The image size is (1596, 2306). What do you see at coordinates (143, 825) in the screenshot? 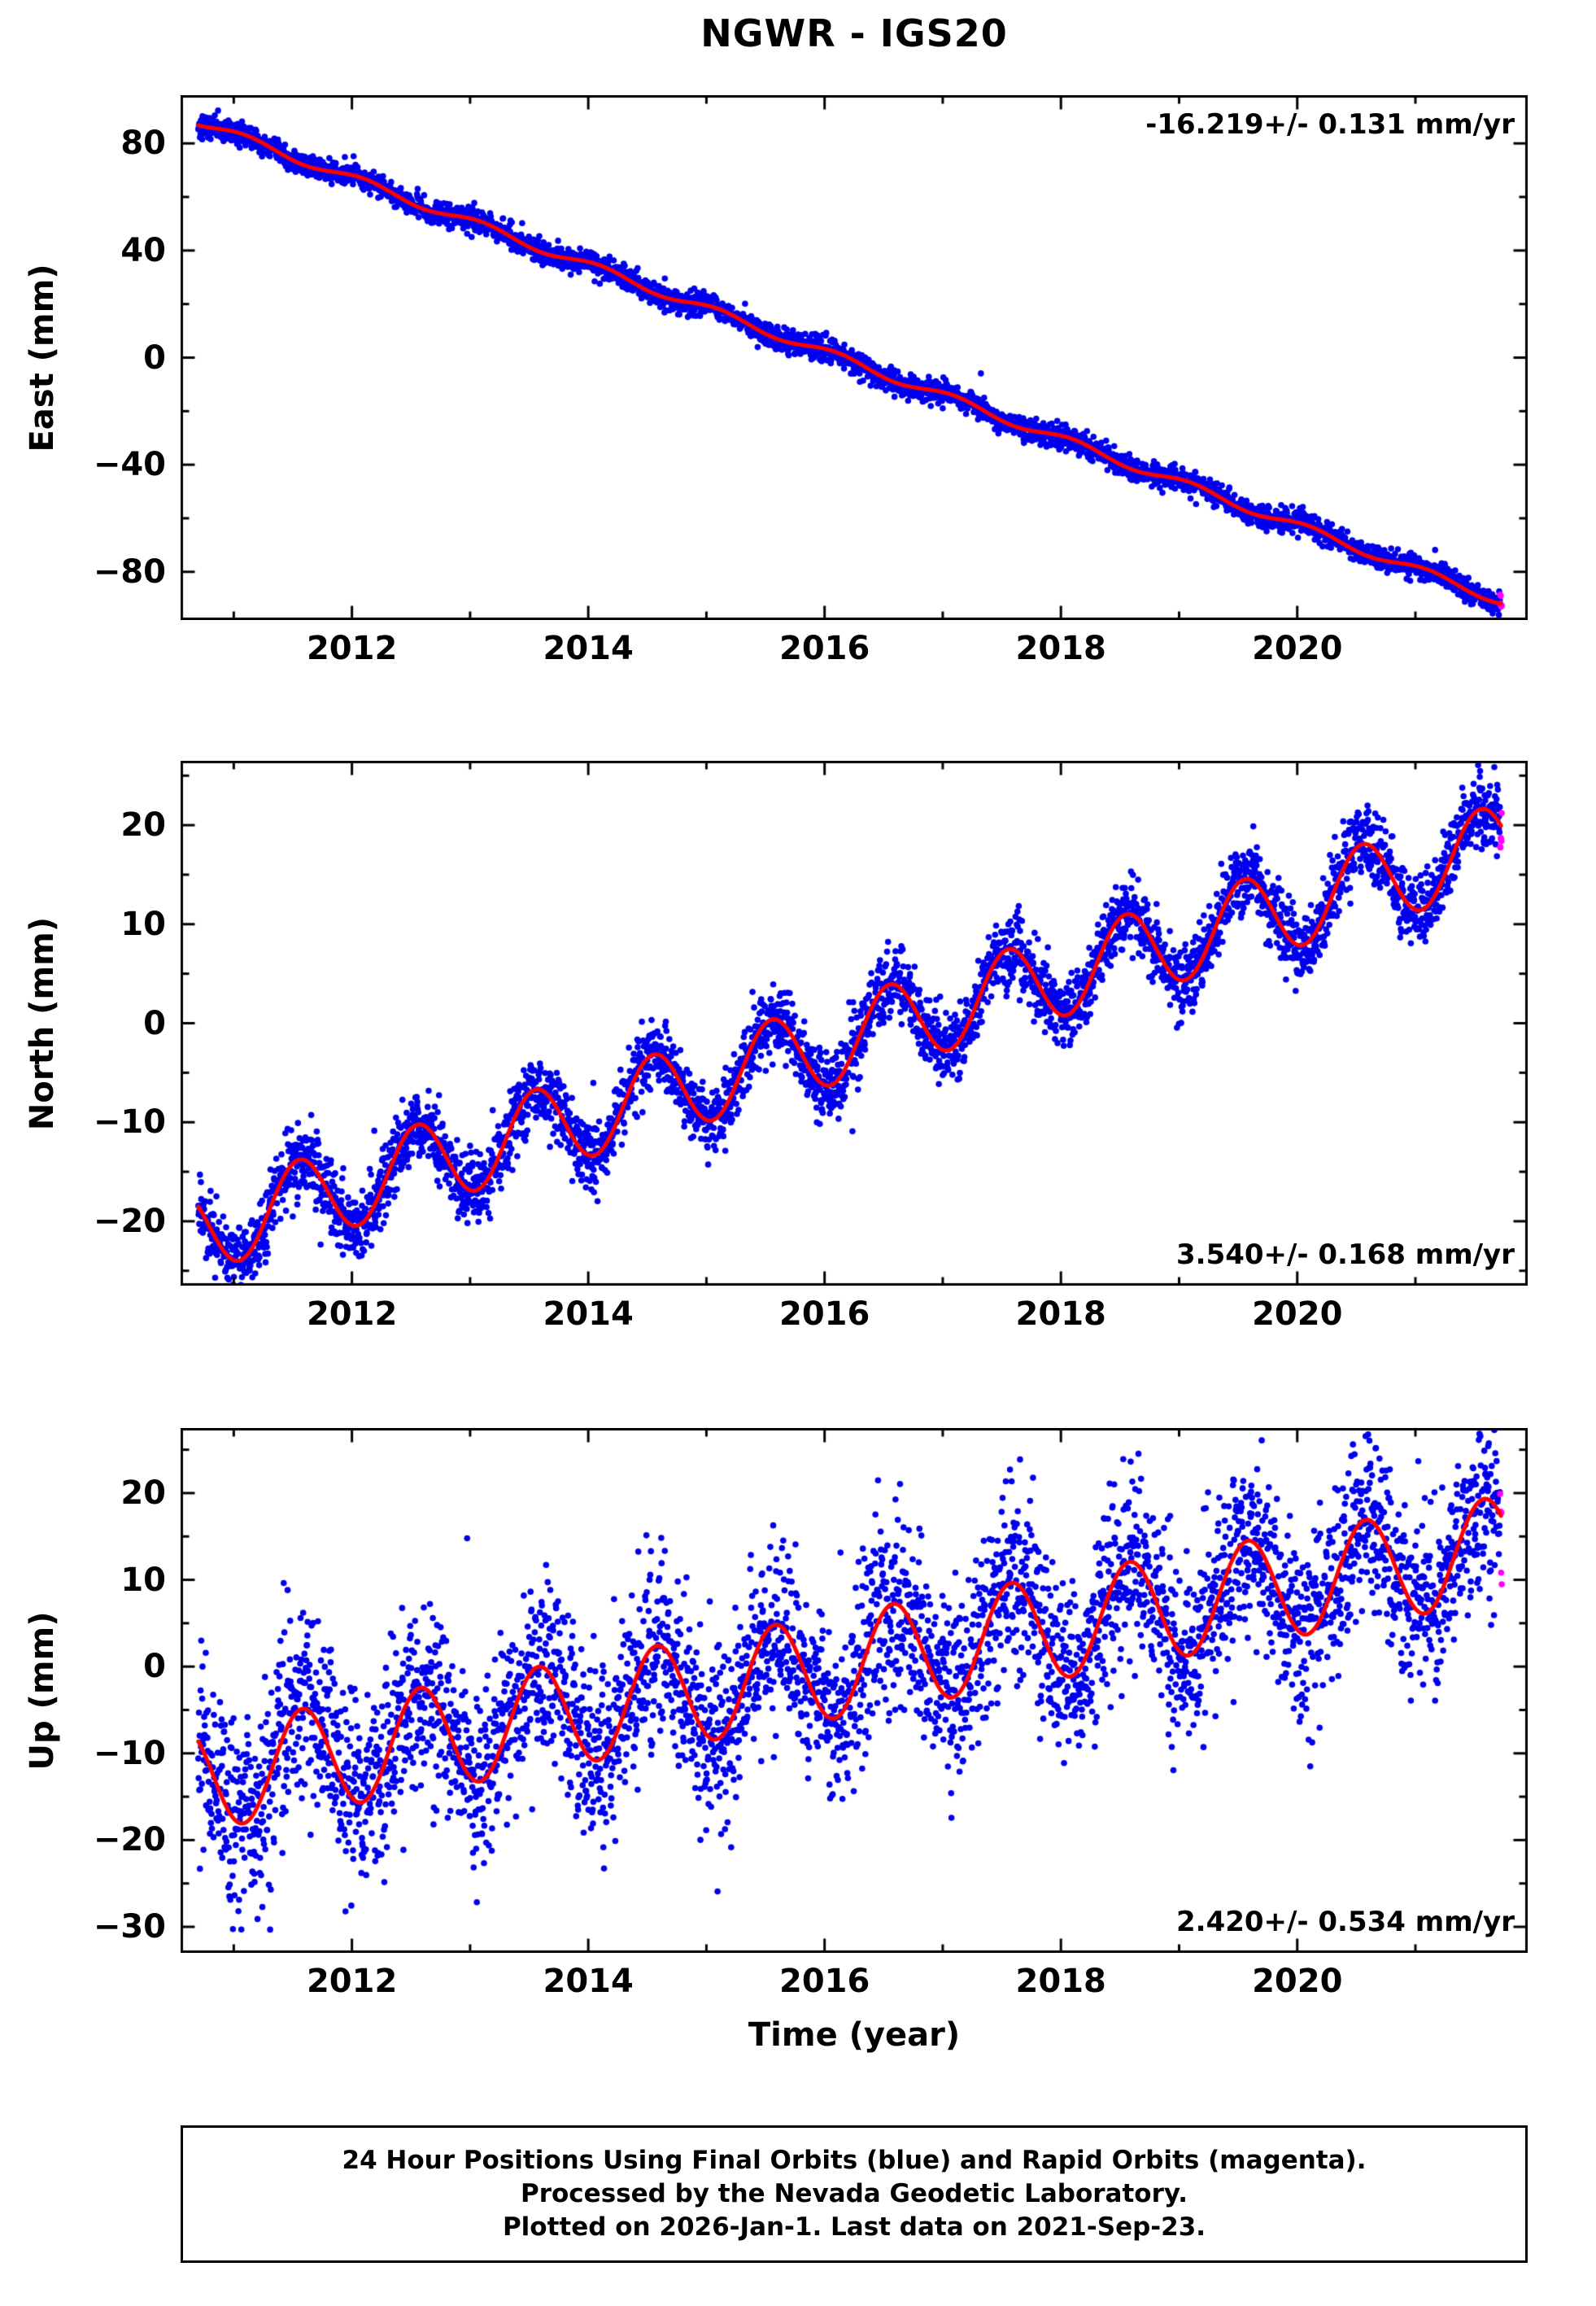
I see `north-ytick-label-20: 20` at bounding box center [143, 825].